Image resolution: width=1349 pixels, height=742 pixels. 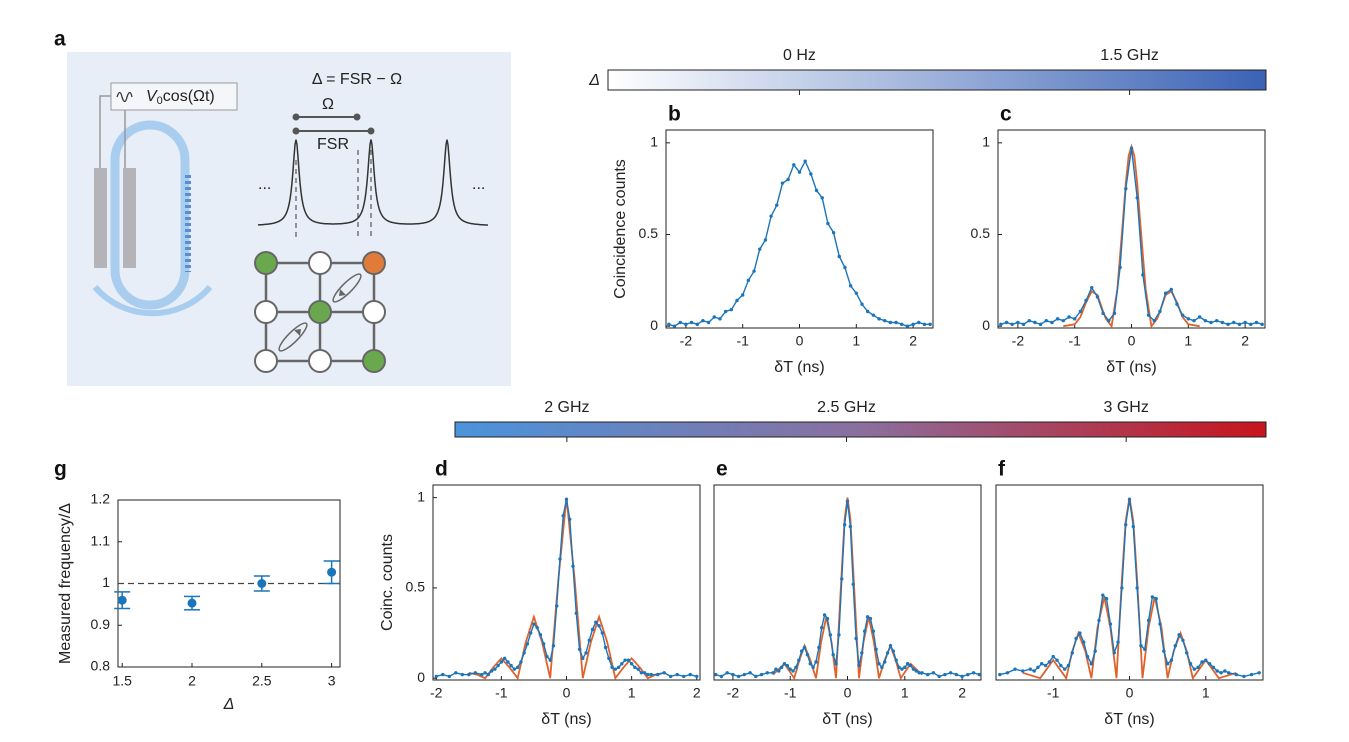 I want to click on y-tick-label: 0.5, so click(x=416, y=587).